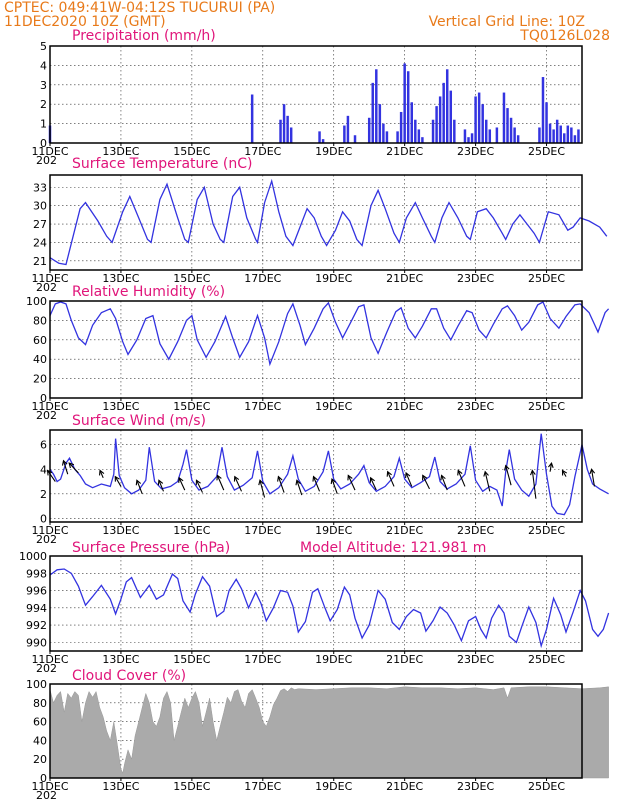 This screenshot has height=800, width=618. Describe the element at coordinates (36, 684) in the screenshot. I see `cloud-ytick-label: 100` at that location.